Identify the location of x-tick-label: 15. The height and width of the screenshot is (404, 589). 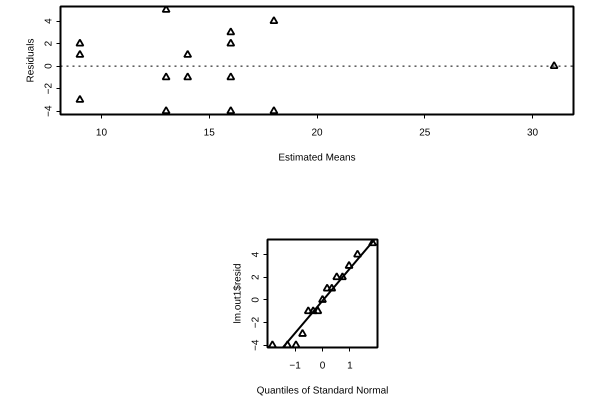
(210, 133).